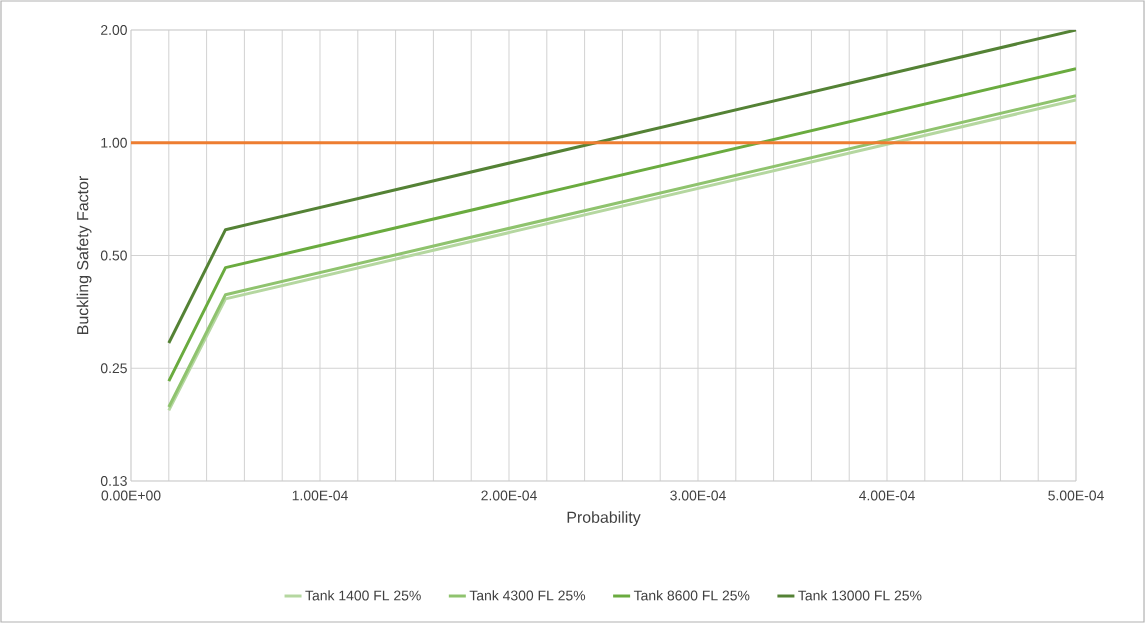  Describe the element at coordinates (113, 368) in the screenshot. I see `y-tick-label: 0.25` at that location.